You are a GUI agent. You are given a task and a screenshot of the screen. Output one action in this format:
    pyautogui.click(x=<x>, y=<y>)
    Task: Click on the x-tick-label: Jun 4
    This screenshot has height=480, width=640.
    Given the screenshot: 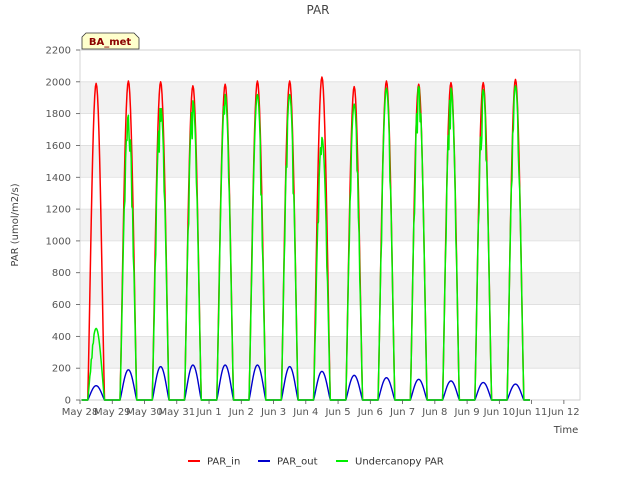 What is the action you would take?
    pyautogui.click(x=305, y=412)
    